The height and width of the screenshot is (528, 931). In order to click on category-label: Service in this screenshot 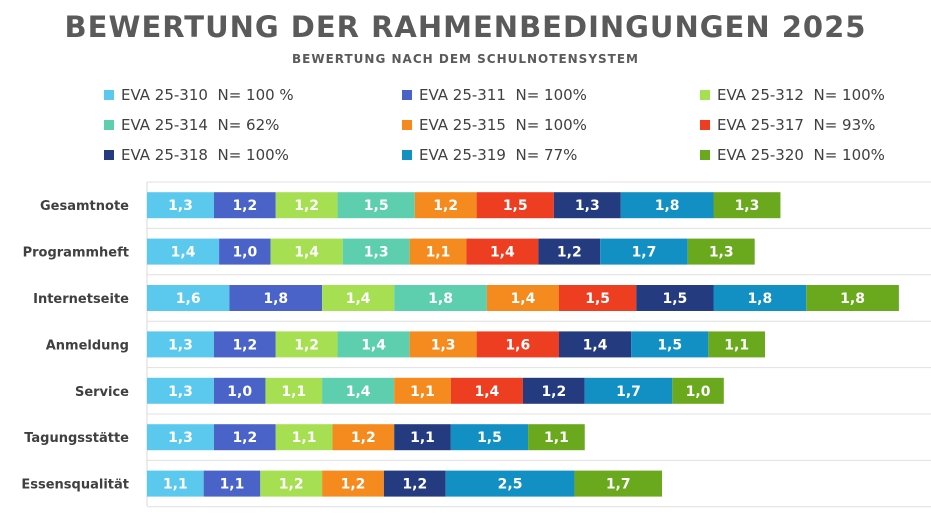, I will do `click(102, 392)`.